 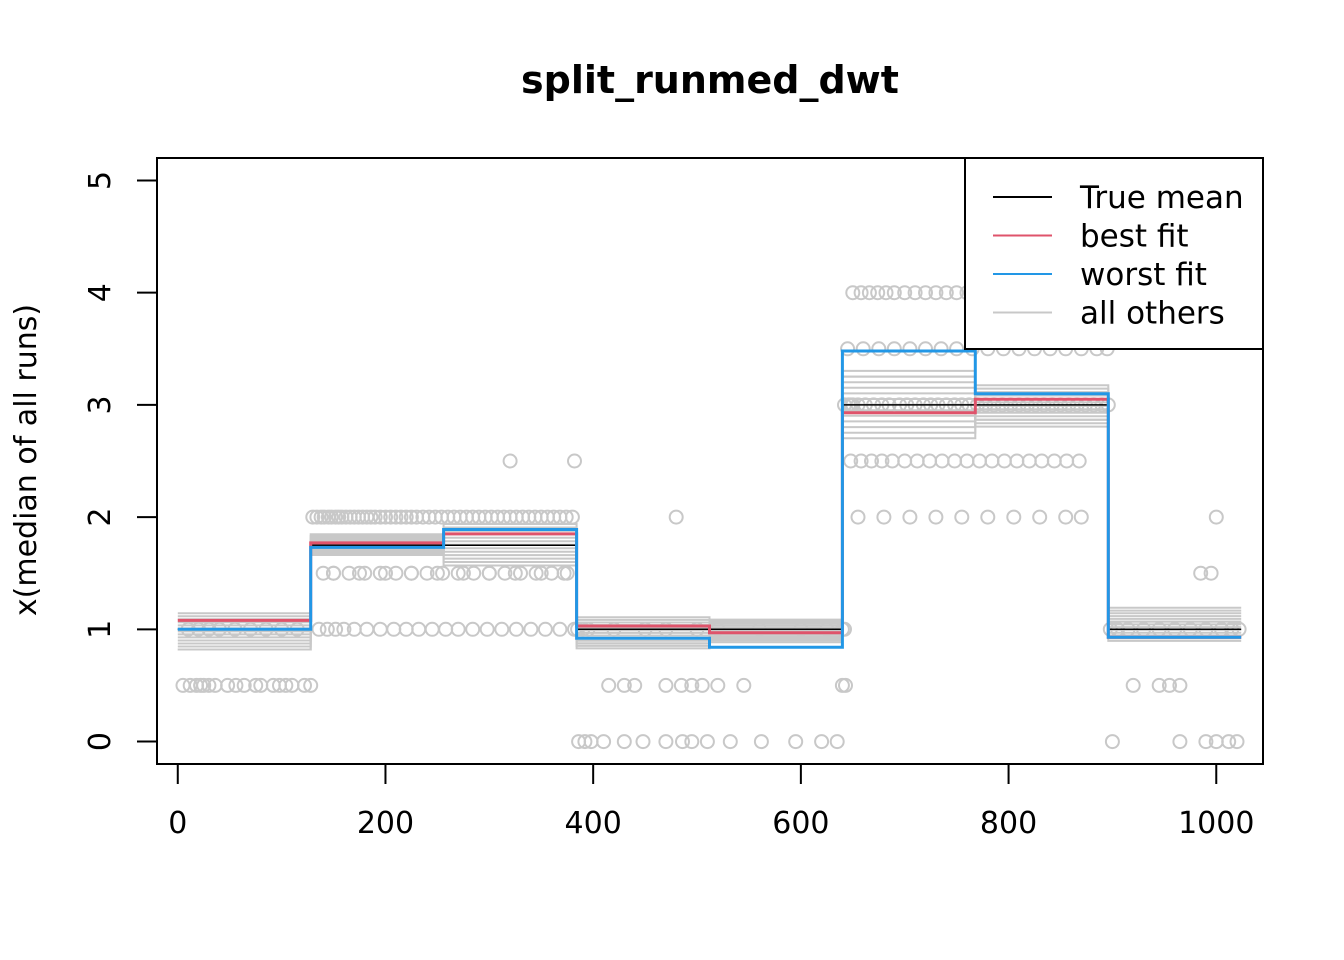 I want to click on legend-label: worst fit, so click(x=1143, y=275).